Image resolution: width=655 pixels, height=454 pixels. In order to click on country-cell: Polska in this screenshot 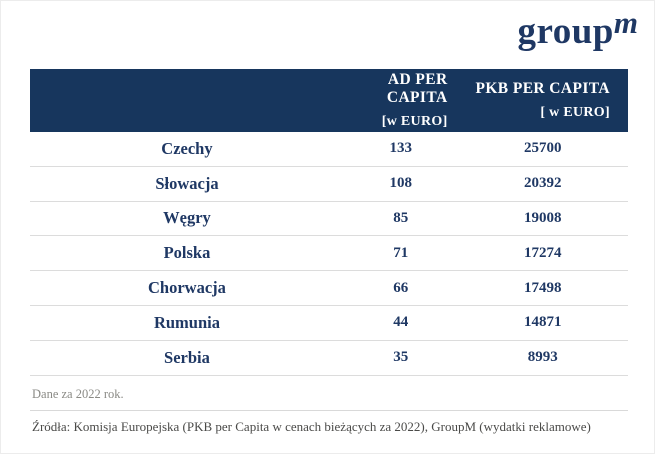, I will do `click(187, 253)`.